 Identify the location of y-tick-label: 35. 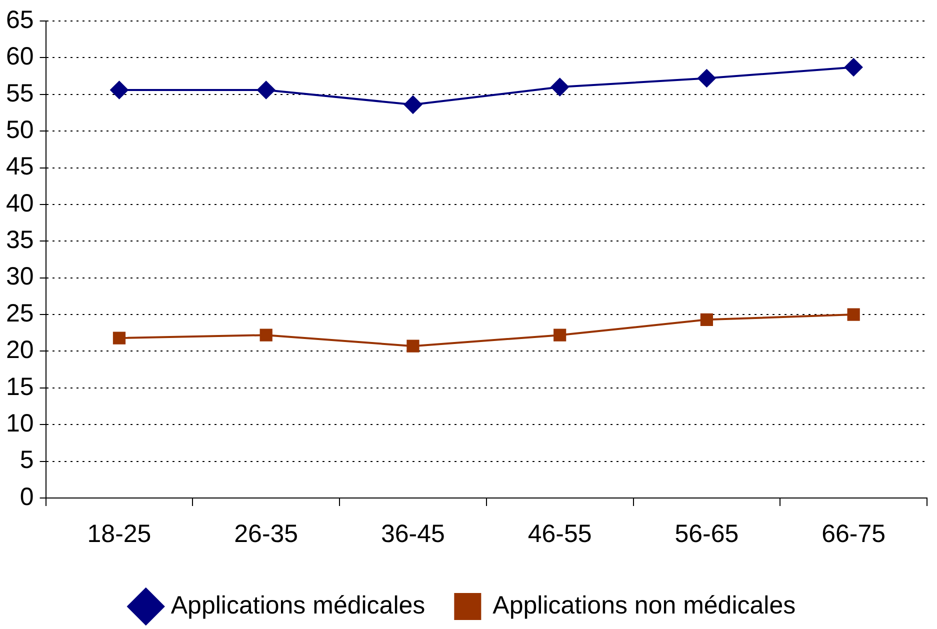
(20, 240).